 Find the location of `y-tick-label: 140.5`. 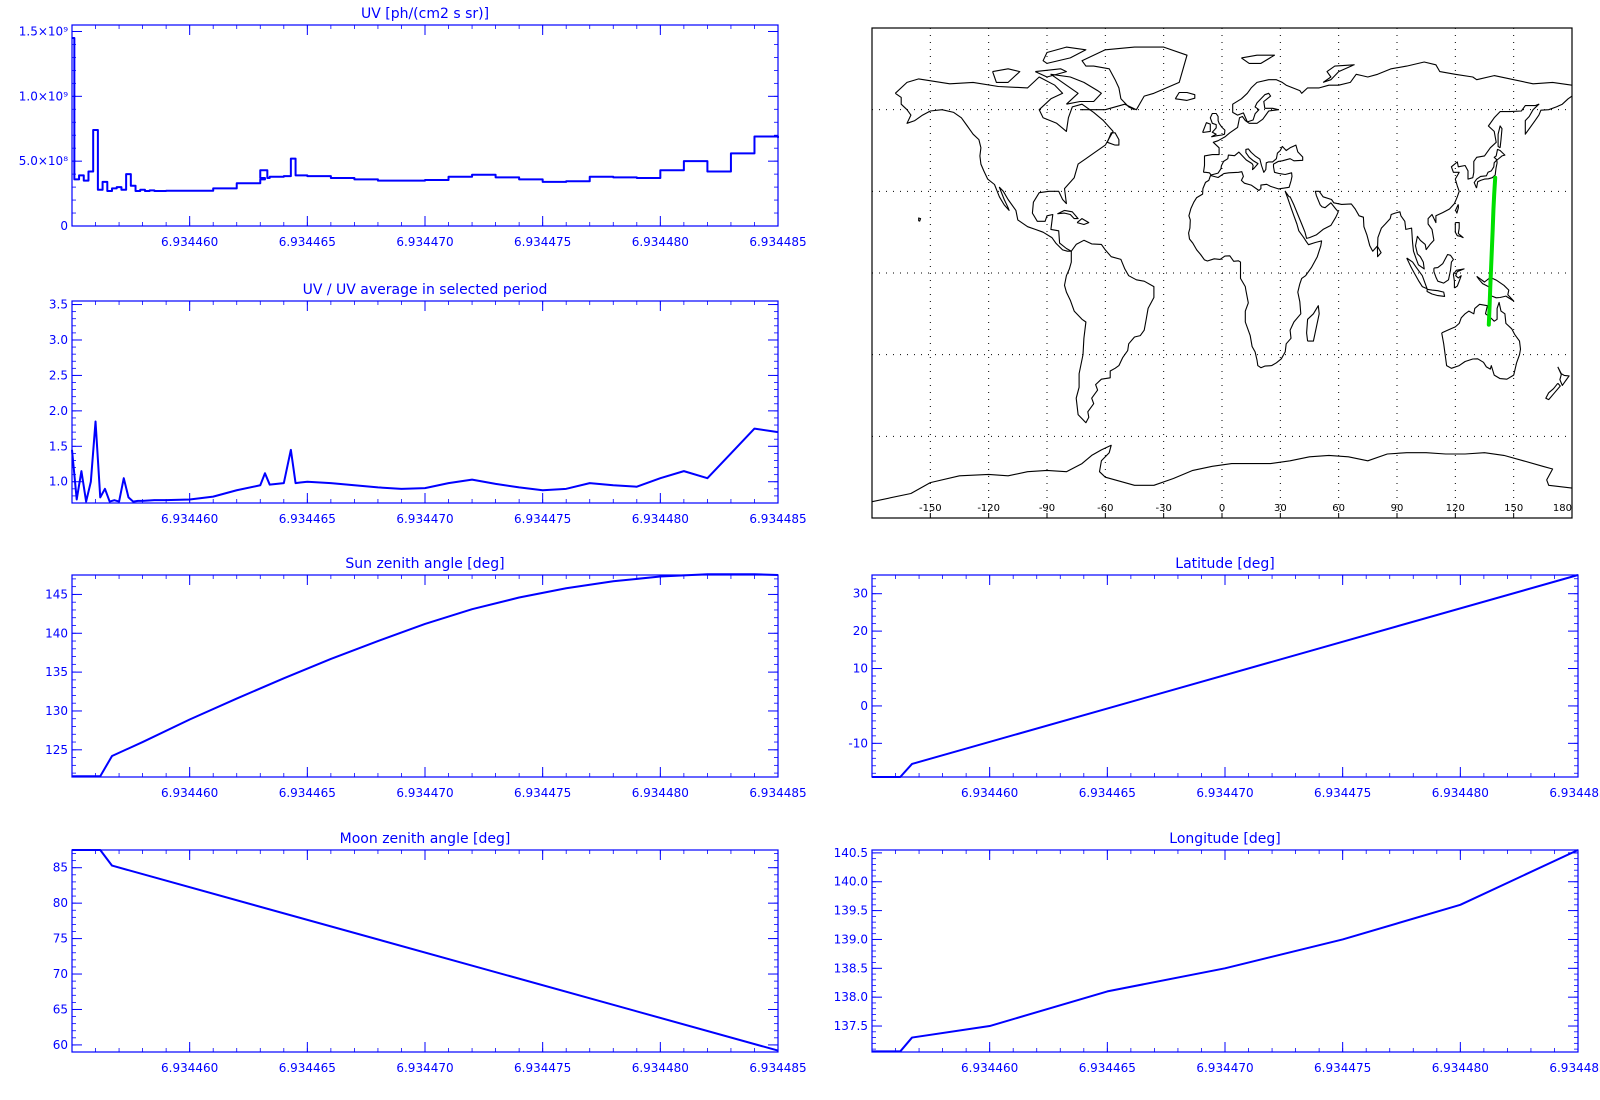

y-tick-label: 140.5 is located at coordinates (851, 853).